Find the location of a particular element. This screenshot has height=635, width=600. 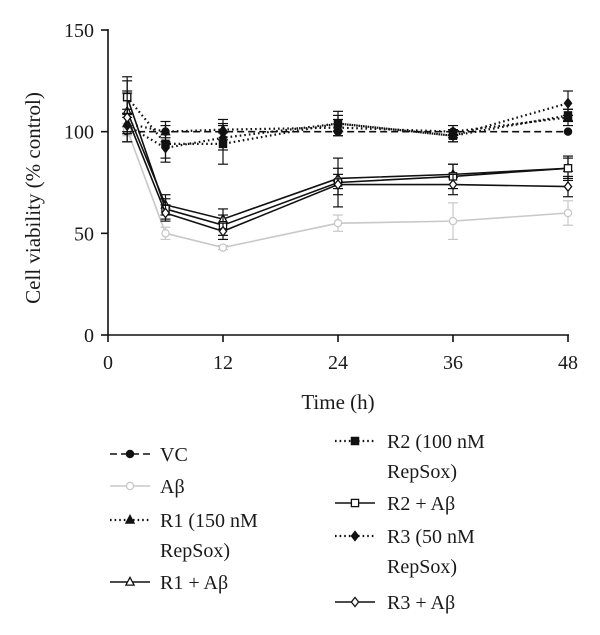

legend-item-r1ab: R1 + Aβ is located at coordinates (169, 583).